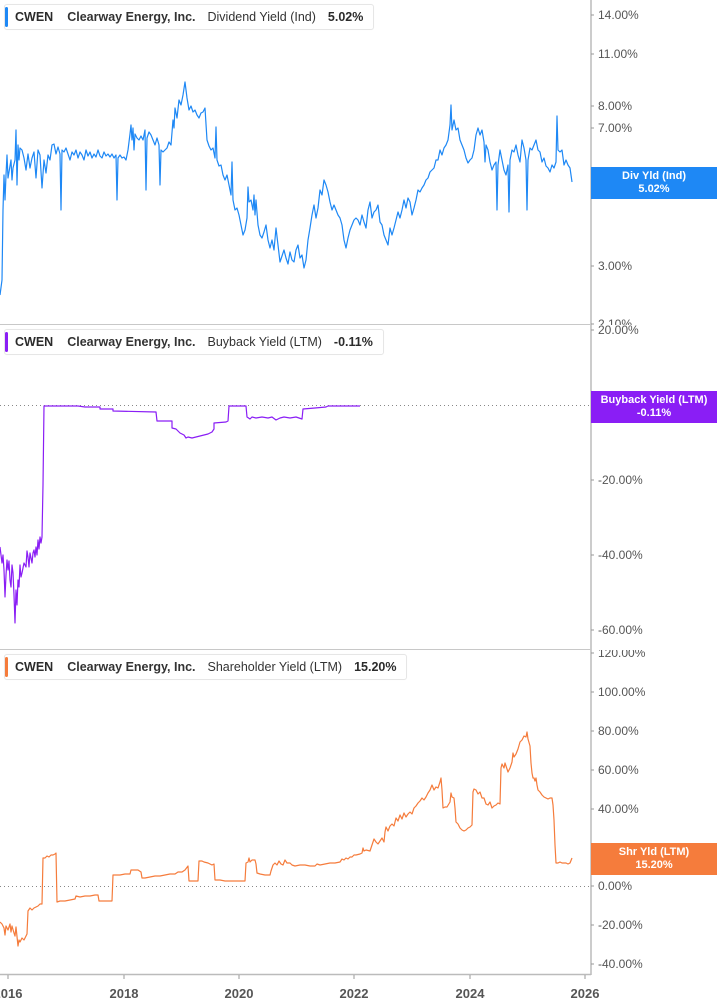 The height and width of the screenshot is (1005, 717). What do you see at coordinates (261, 17) in the screenshot?
I see `legend-metric: Dividend Yield (Ind)` at bounding box center [261, 17].